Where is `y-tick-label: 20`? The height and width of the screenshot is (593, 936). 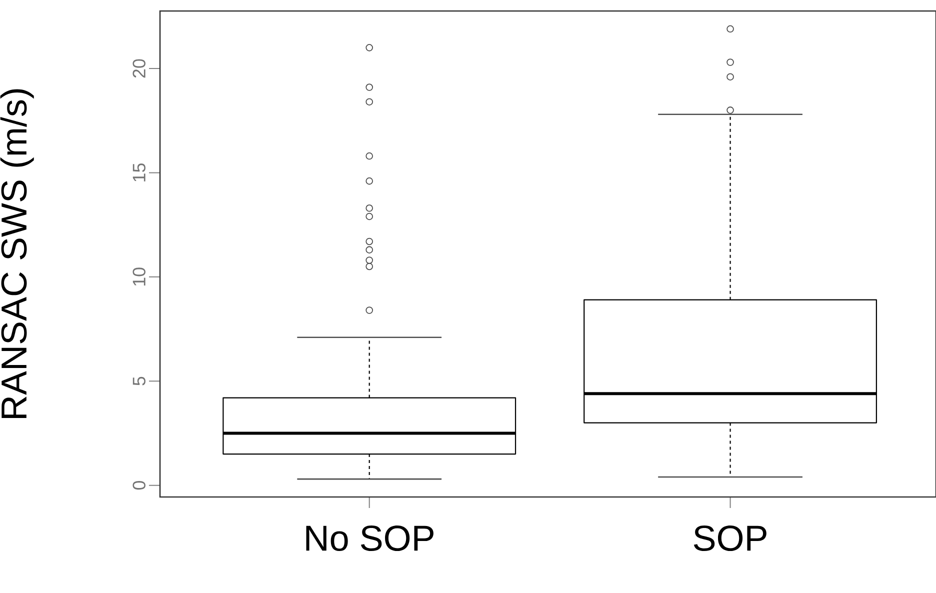 y-tick-label: 20 is located at coordinates (139, 68).